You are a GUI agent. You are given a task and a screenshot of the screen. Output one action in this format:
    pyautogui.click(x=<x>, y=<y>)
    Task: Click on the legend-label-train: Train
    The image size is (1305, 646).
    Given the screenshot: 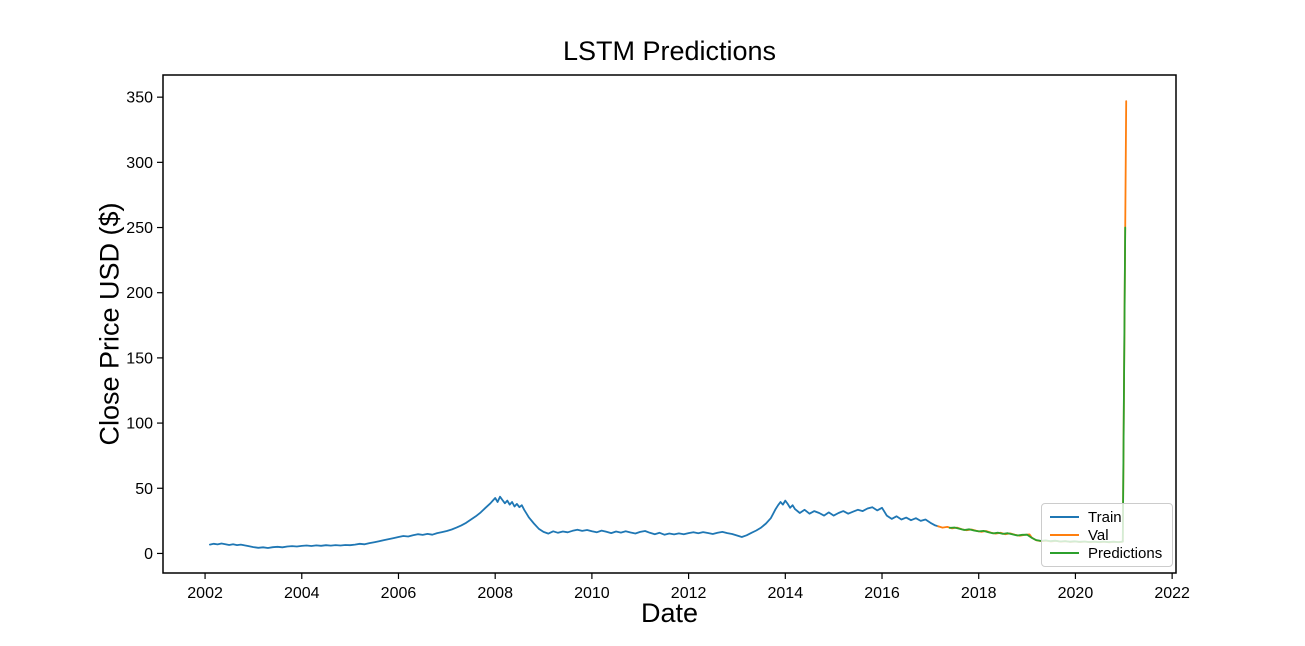 What is the action you would take?
    pyautogui.click(x=1105, y=517)
    